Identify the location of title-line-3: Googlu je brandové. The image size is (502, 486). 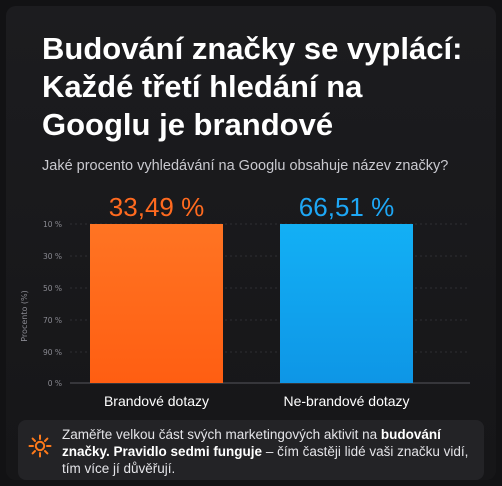
(188, 124).